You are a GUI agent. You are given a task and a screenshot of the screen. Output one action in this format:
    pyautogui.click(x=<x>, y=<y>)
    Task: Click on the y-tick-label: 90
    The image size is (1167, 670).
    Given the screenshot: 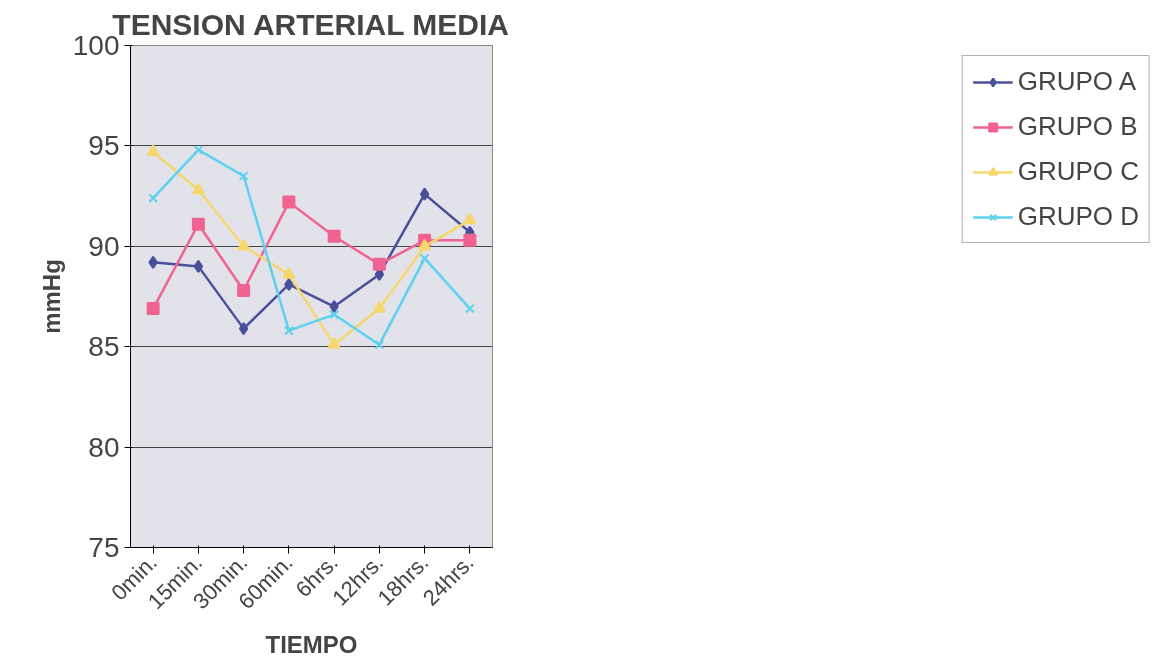 What is the action you would take?
    pyautogui.click(x=104, y=246)
    